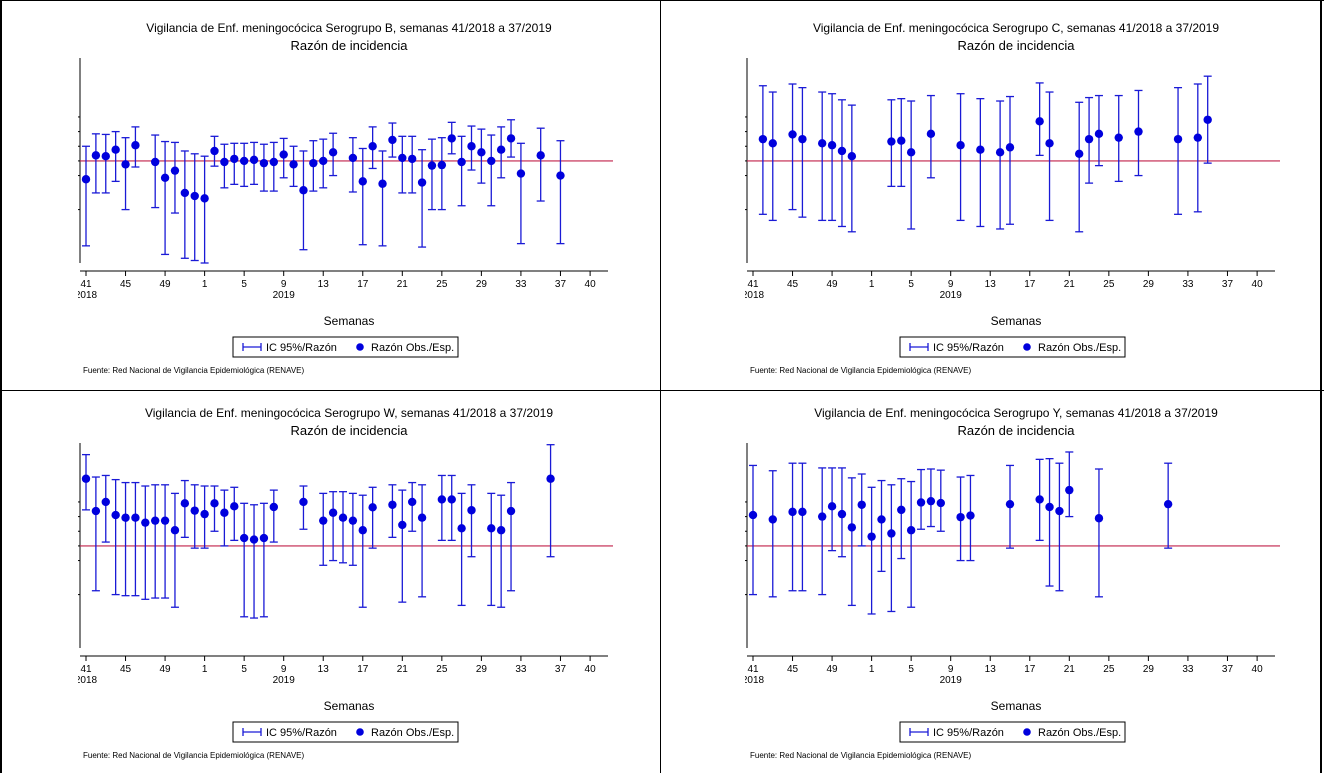 The image size is (1324, 773). I want to click on table-border-left, so click(1, 386).